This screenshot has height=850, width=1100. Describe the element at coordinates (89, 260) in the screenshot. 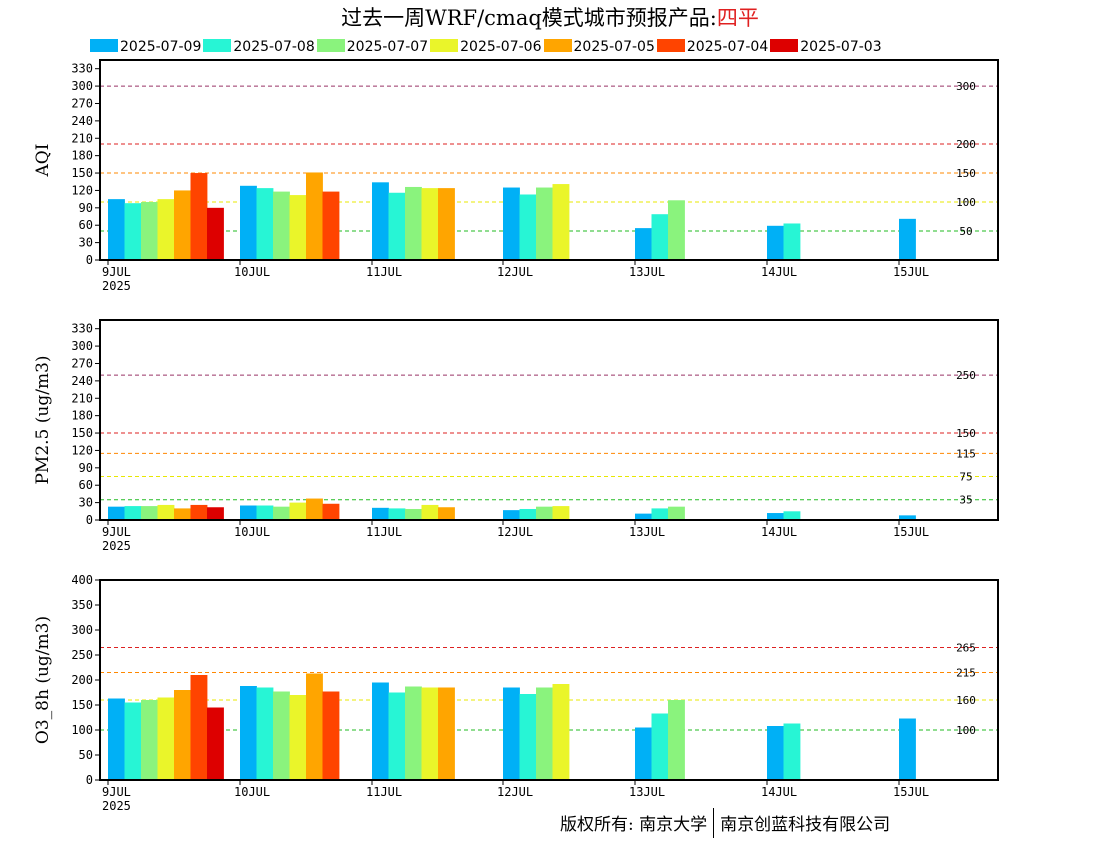

I see `y-tick-label: 0` at that location.